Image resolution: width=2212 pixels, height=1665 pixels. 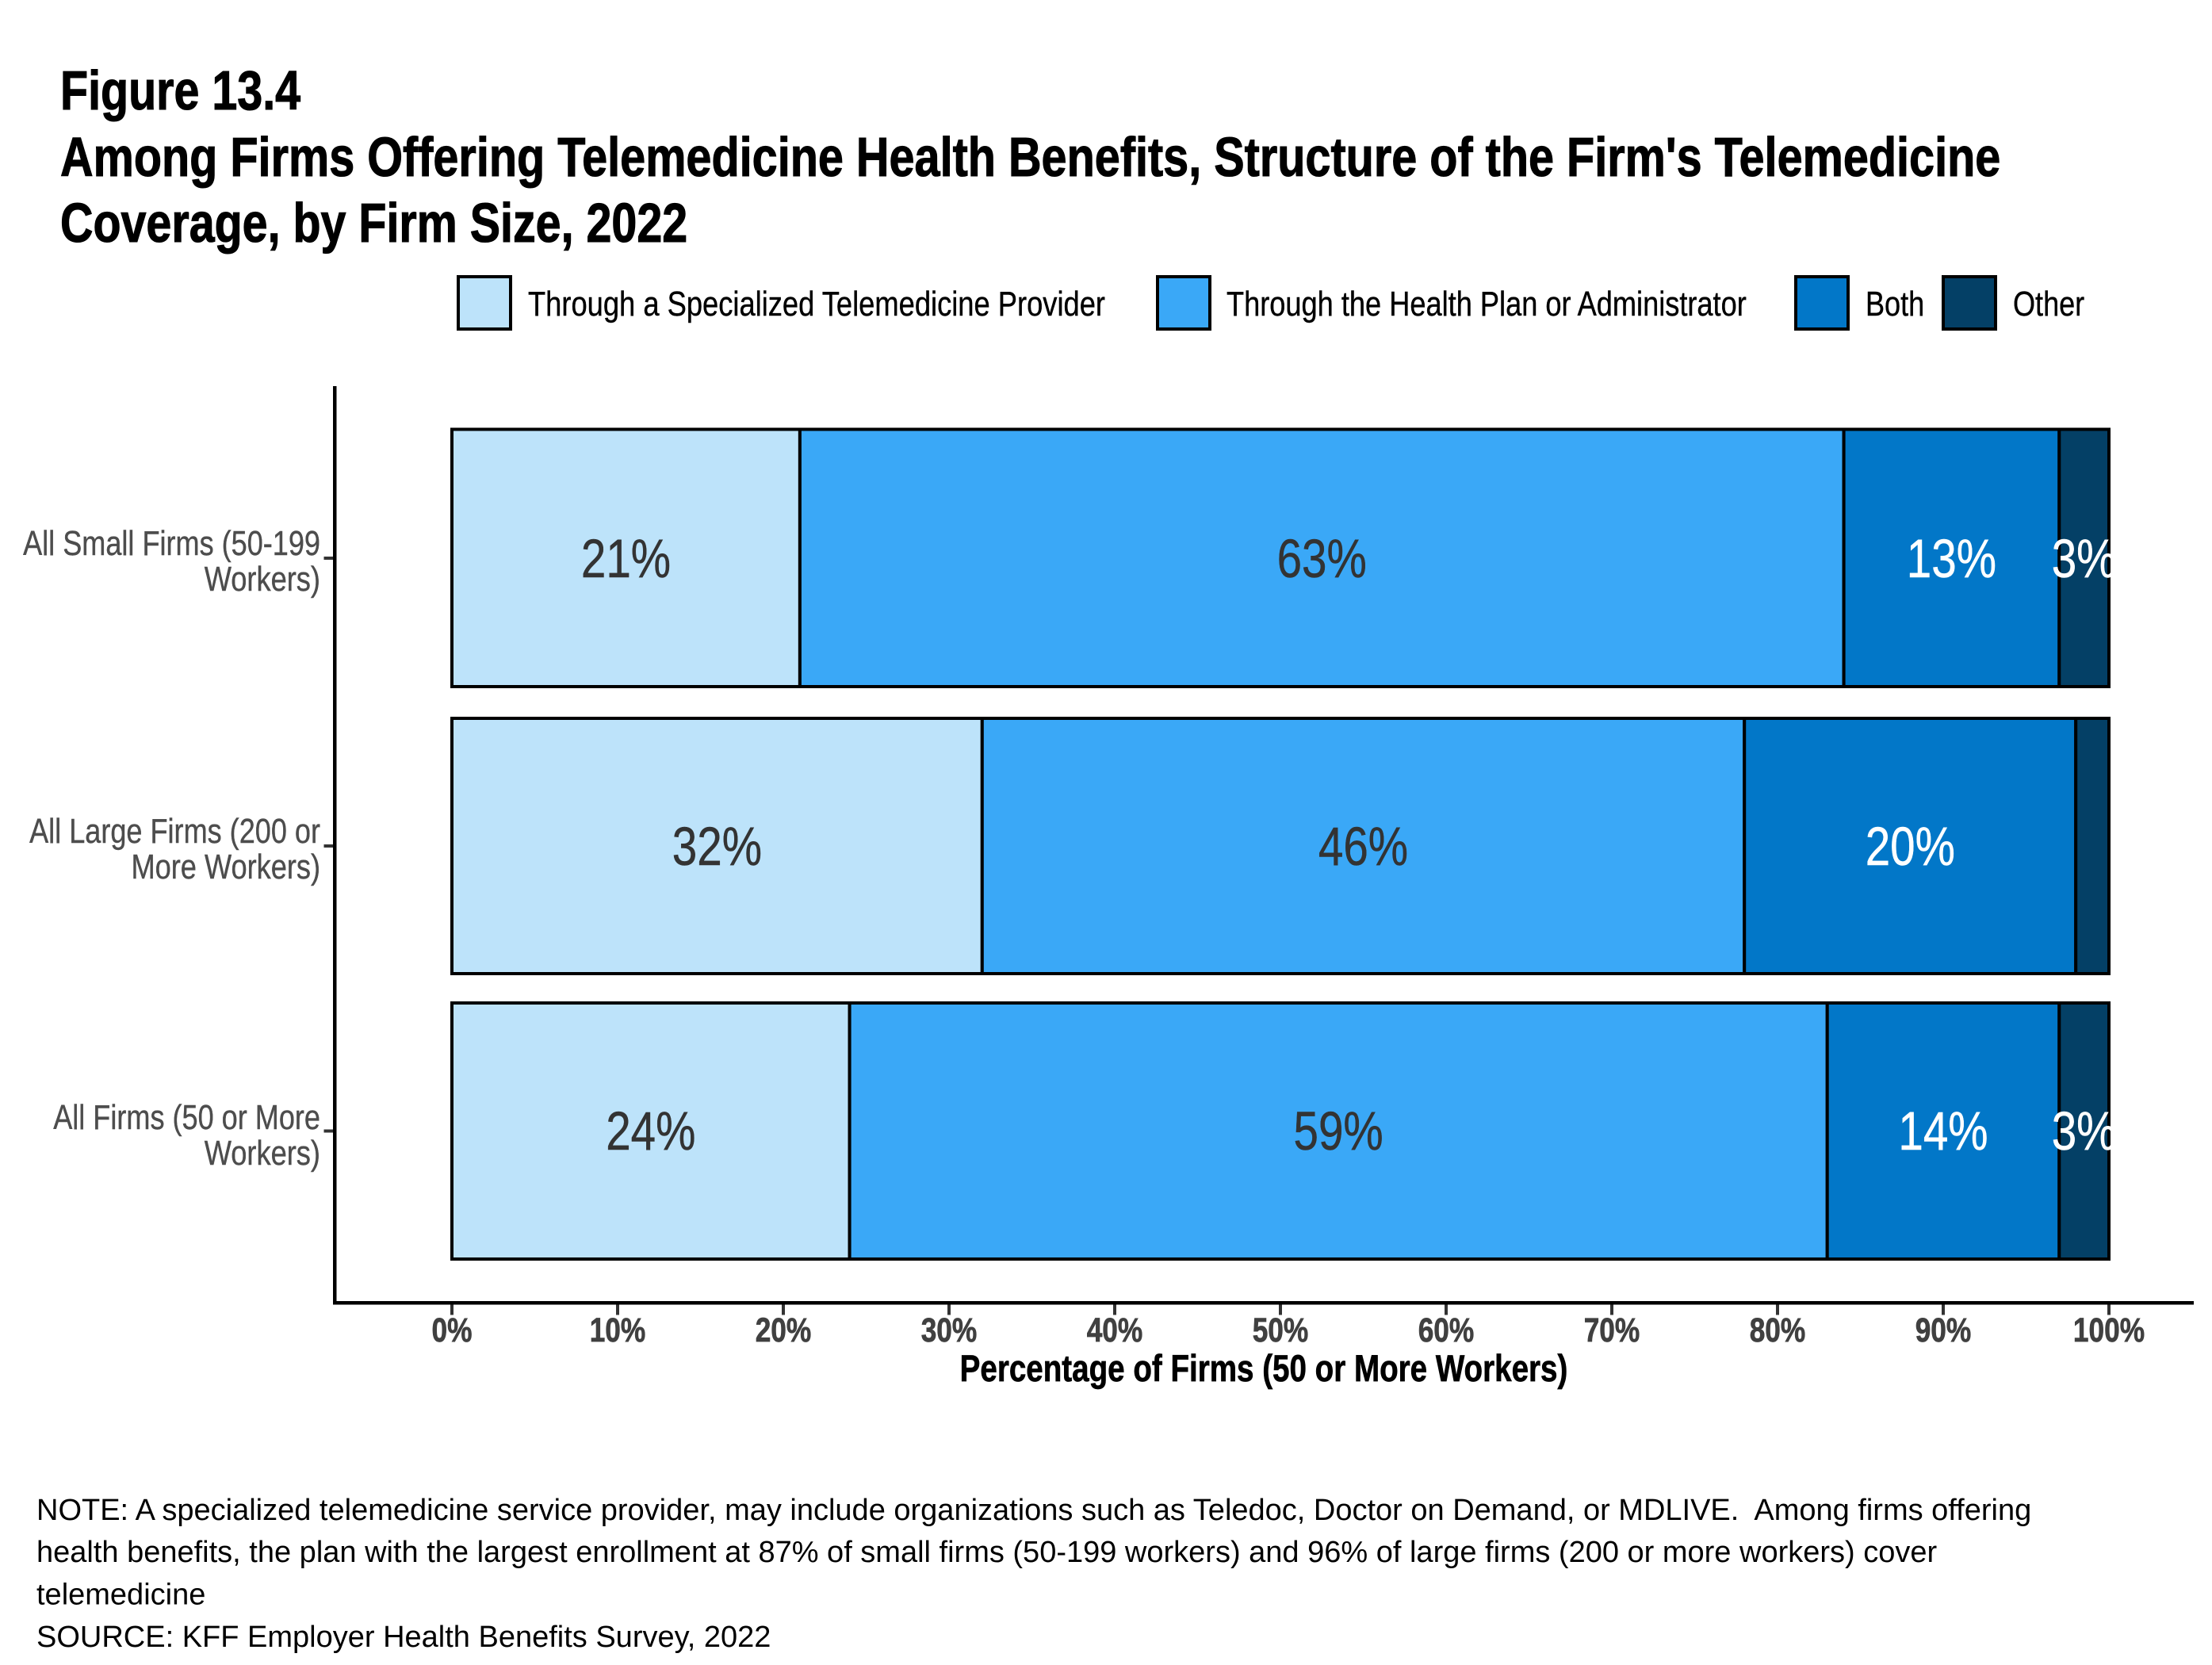 What do you see at coordinates (1322, 558) in the screenshot?
I see `svg-text: 63%` at bounding box center [1322, 558].